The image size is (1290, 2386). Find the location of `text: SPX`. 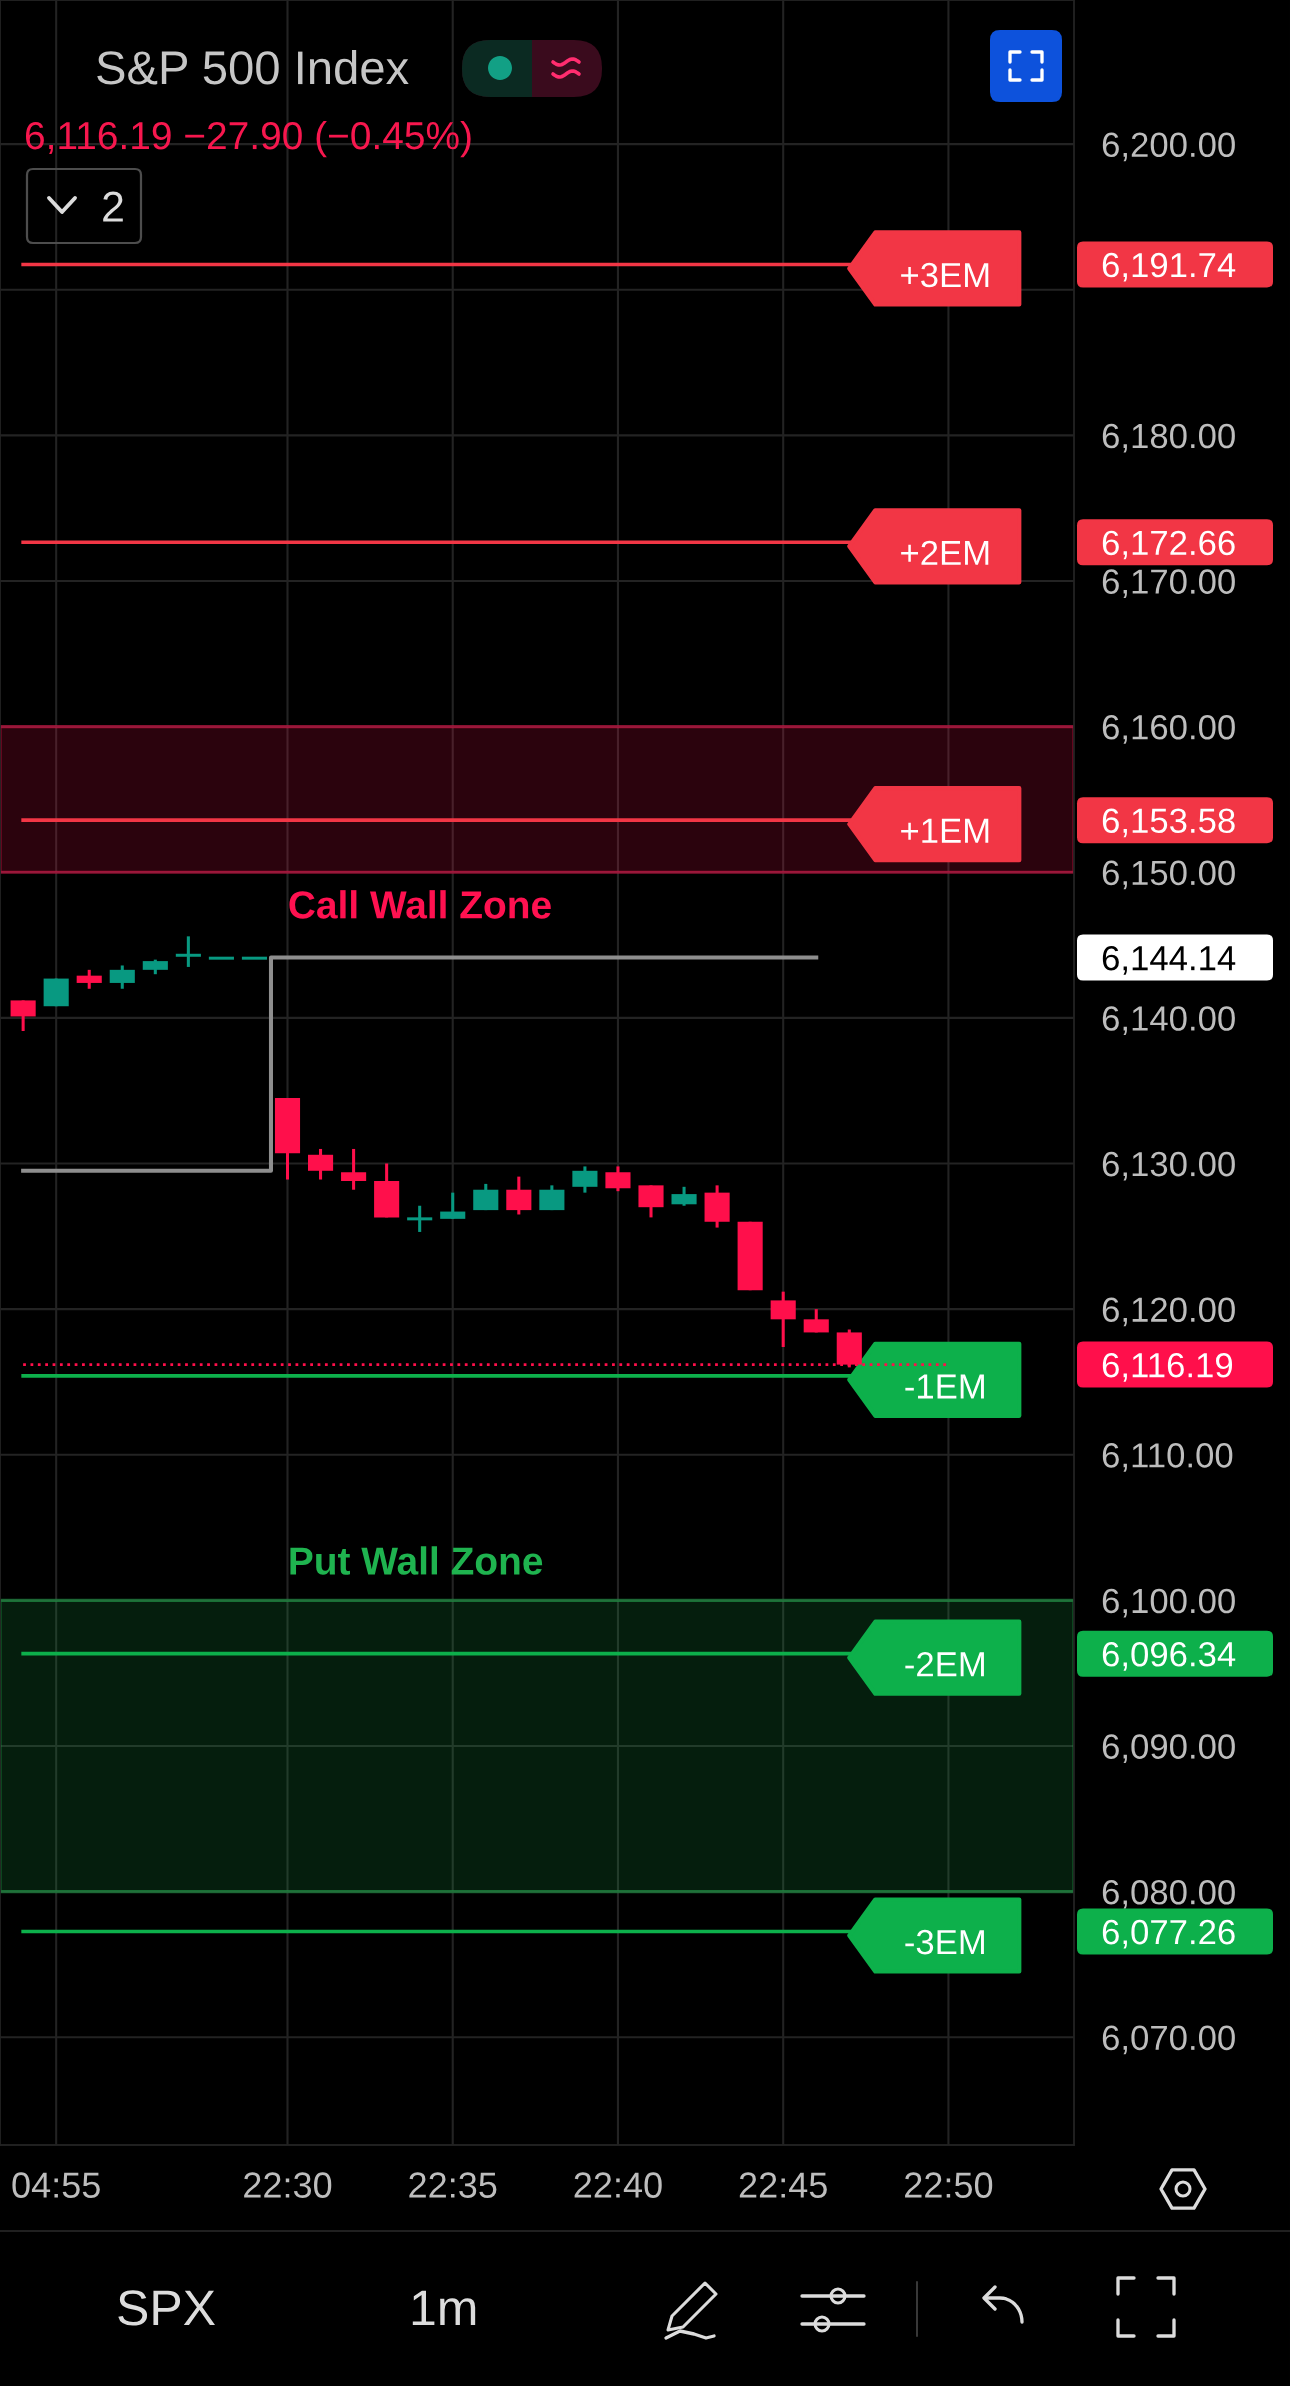

text: SPX is located at coordinates (166, 2308).